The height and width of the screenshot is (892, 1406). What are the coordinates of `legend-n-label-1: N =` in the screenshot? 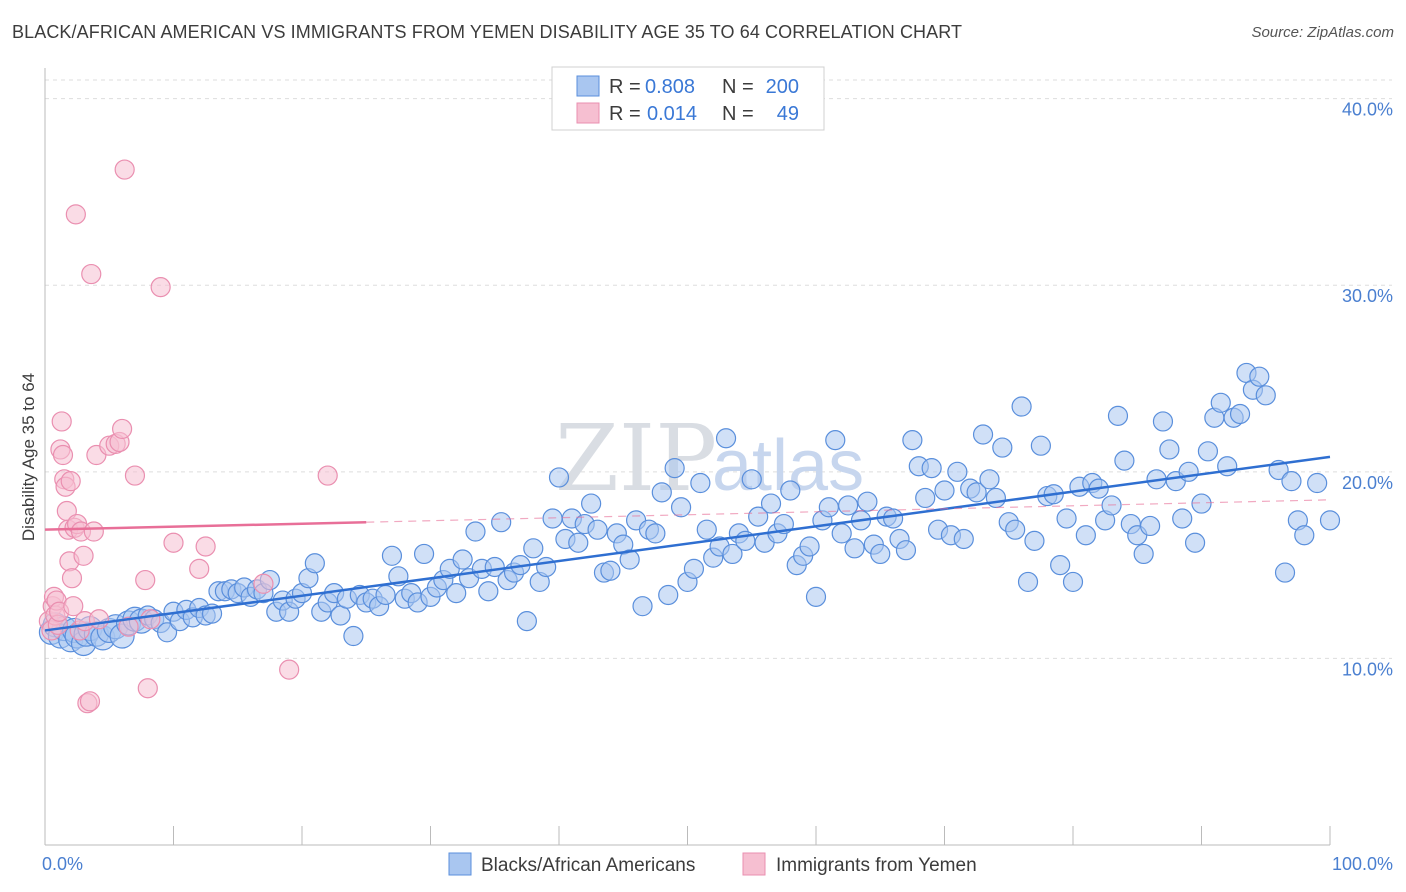 It's located at (738, 87).